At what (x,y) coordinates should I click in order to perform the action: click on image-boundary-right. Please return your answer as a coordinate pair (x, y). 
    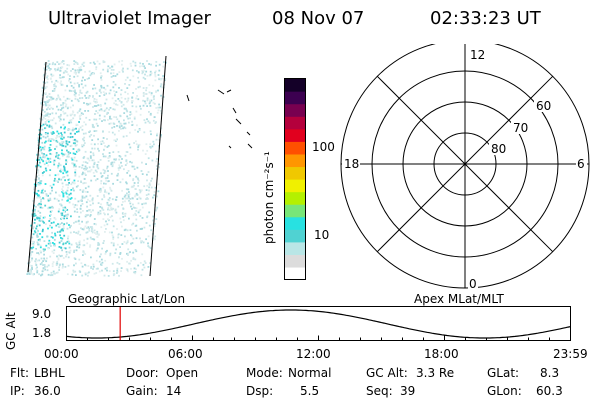
    Looking at the image, I should click on (158, 166).